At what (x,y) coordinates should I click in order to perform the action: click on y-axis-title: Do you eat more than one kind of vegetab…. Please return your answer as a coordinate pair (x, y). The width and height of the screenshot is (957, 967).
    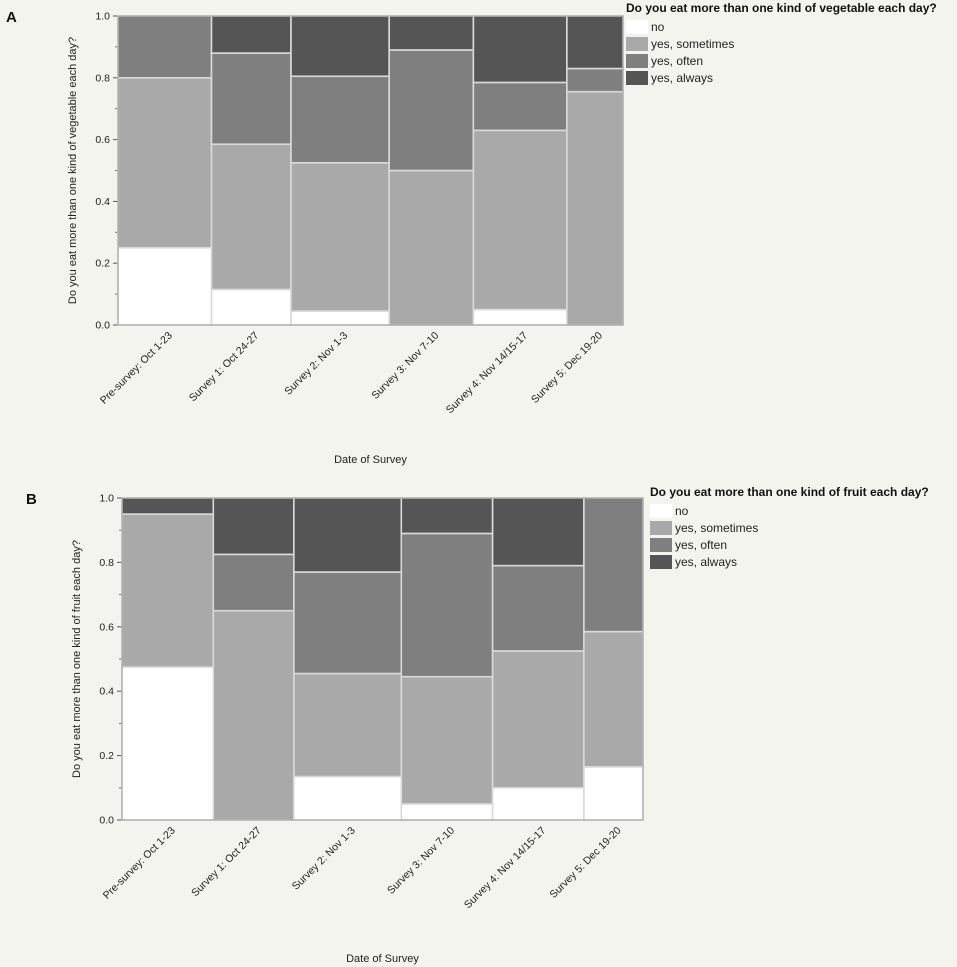
    Looking at the image, I should click on (73, 170).